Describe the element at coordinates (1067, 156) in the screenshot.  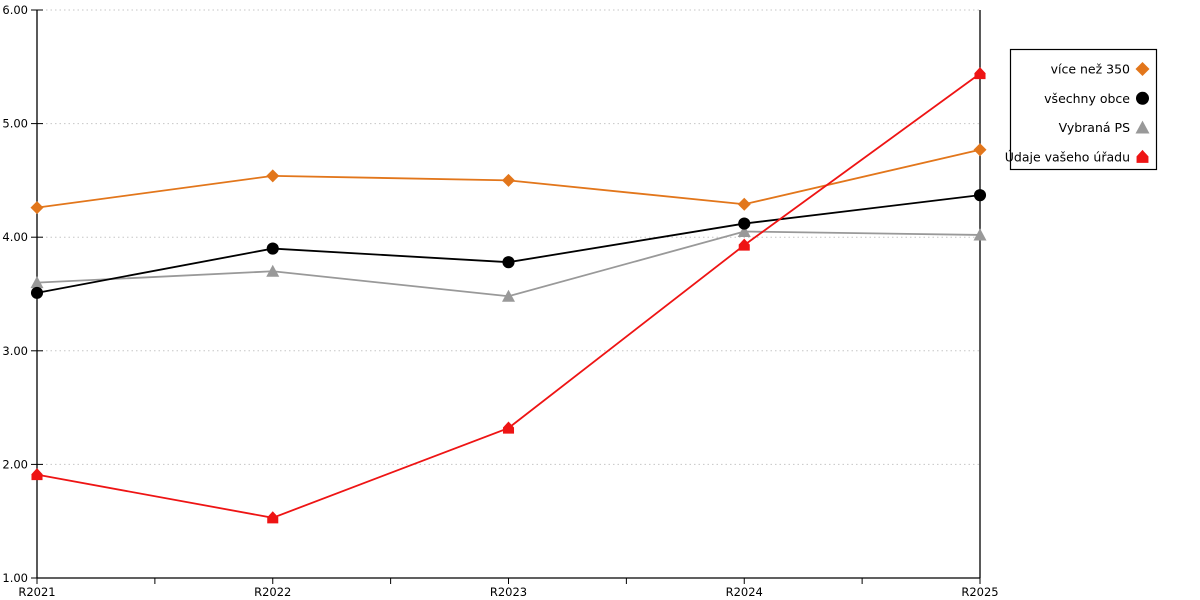
I see `legend-label-udaje-vaseho-uradu: Údaje vašeho úřadu` at that location.